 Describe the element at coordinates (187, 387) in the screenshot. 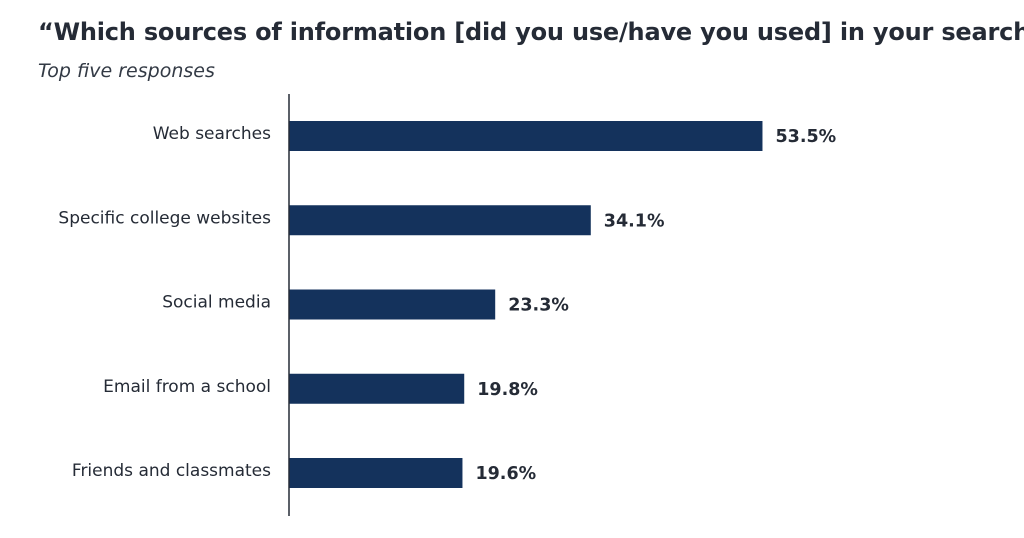

I see `category-label: Email from a school` at that location.